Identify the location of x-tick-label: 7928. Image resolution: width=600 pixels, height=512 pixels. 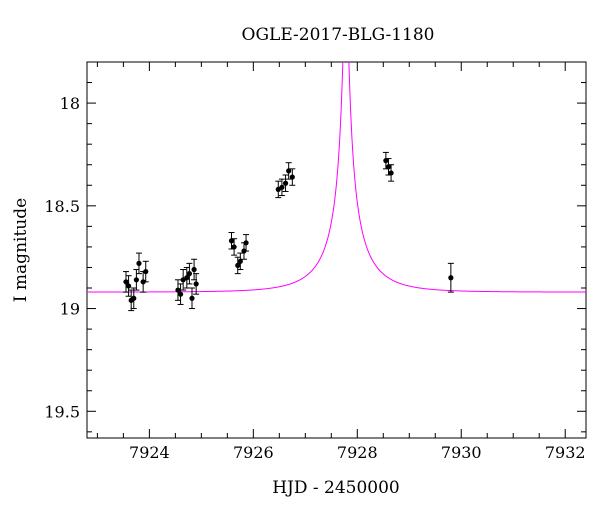
(357, 452).